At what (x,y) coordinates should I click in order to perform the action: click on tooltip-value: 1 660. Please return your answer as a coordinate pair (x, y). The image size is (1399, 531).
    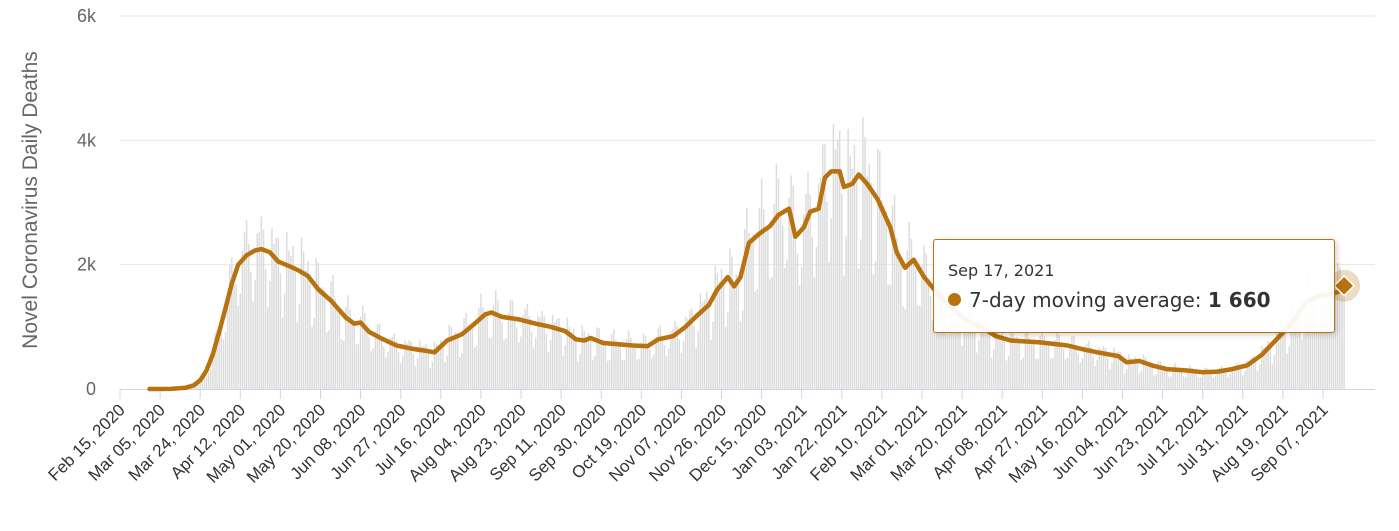
    Looking at the image, I should click on (1239, 300).